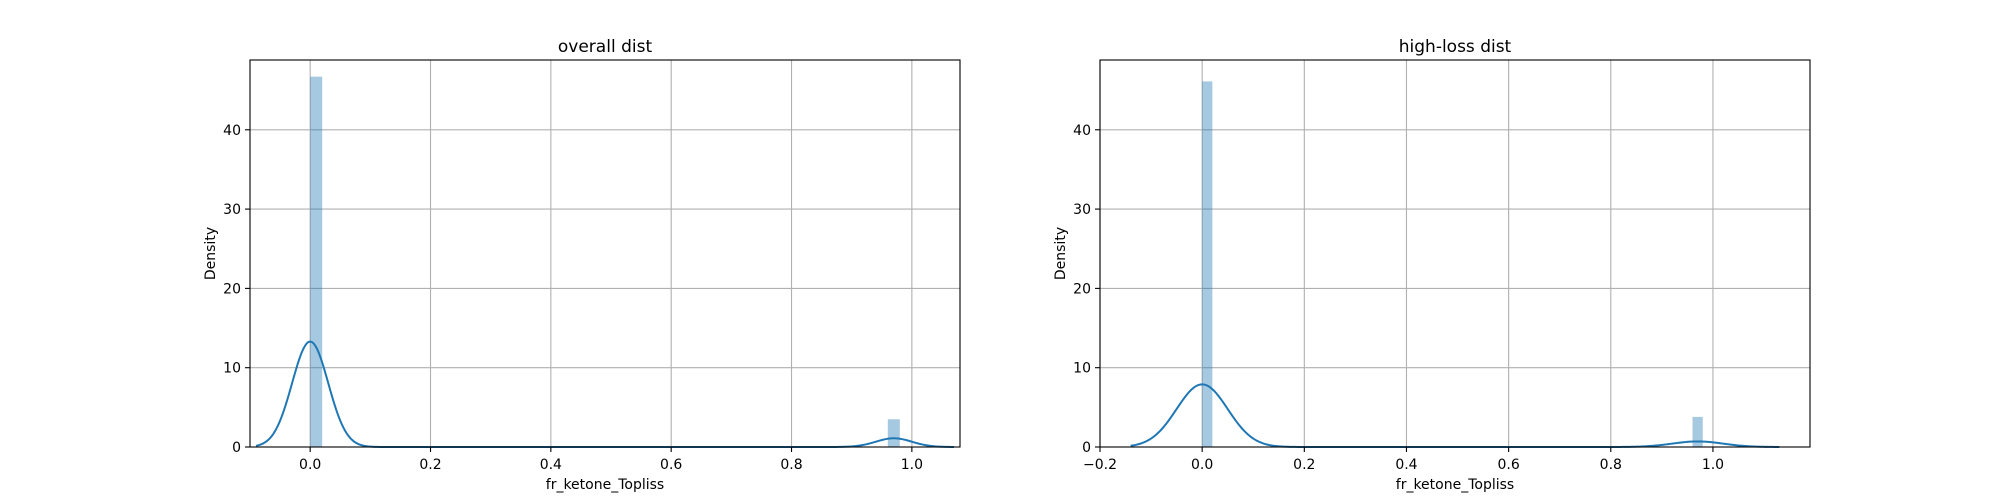 This screenshot has height=500, width=2000. What do you see at coordinates (605, 47) in the screenshot?
I see `chart-title: overall dist` at bounding box center [605, 47].